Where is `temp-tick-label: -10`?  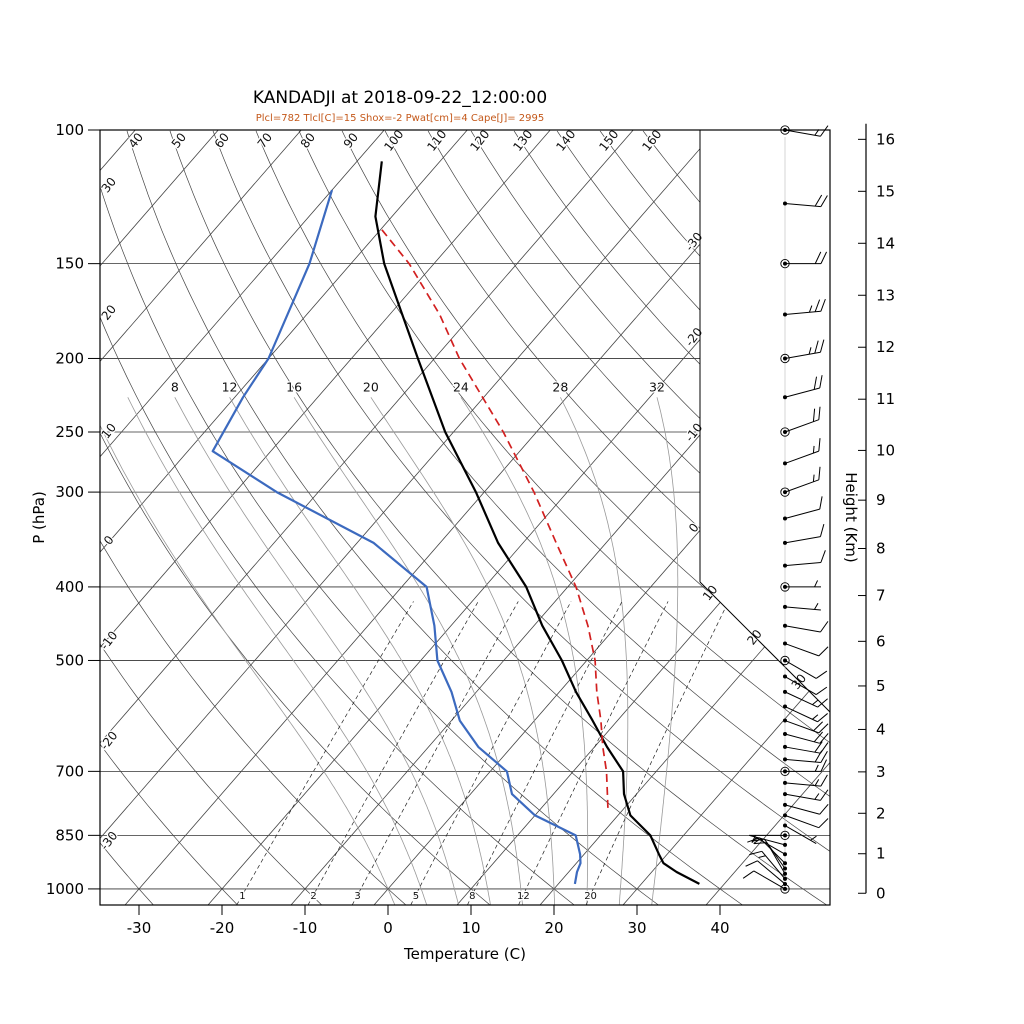
temp-tick-label: -10 is located at coordinates (305, 928).